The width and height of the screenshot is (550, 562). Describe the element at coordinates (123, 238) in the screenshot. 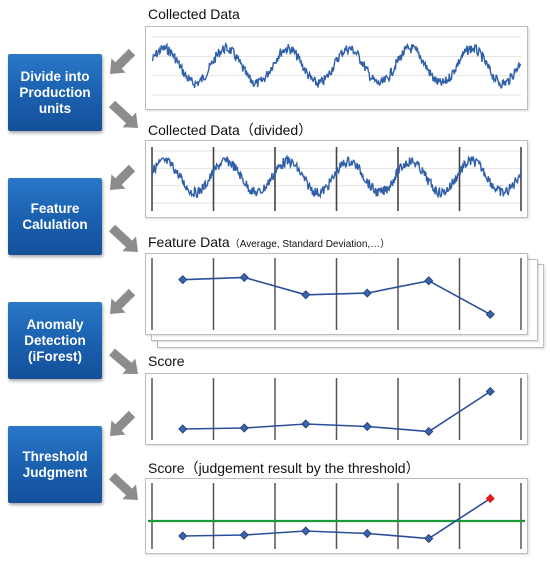

I see `arrow-out-feature` at that location.